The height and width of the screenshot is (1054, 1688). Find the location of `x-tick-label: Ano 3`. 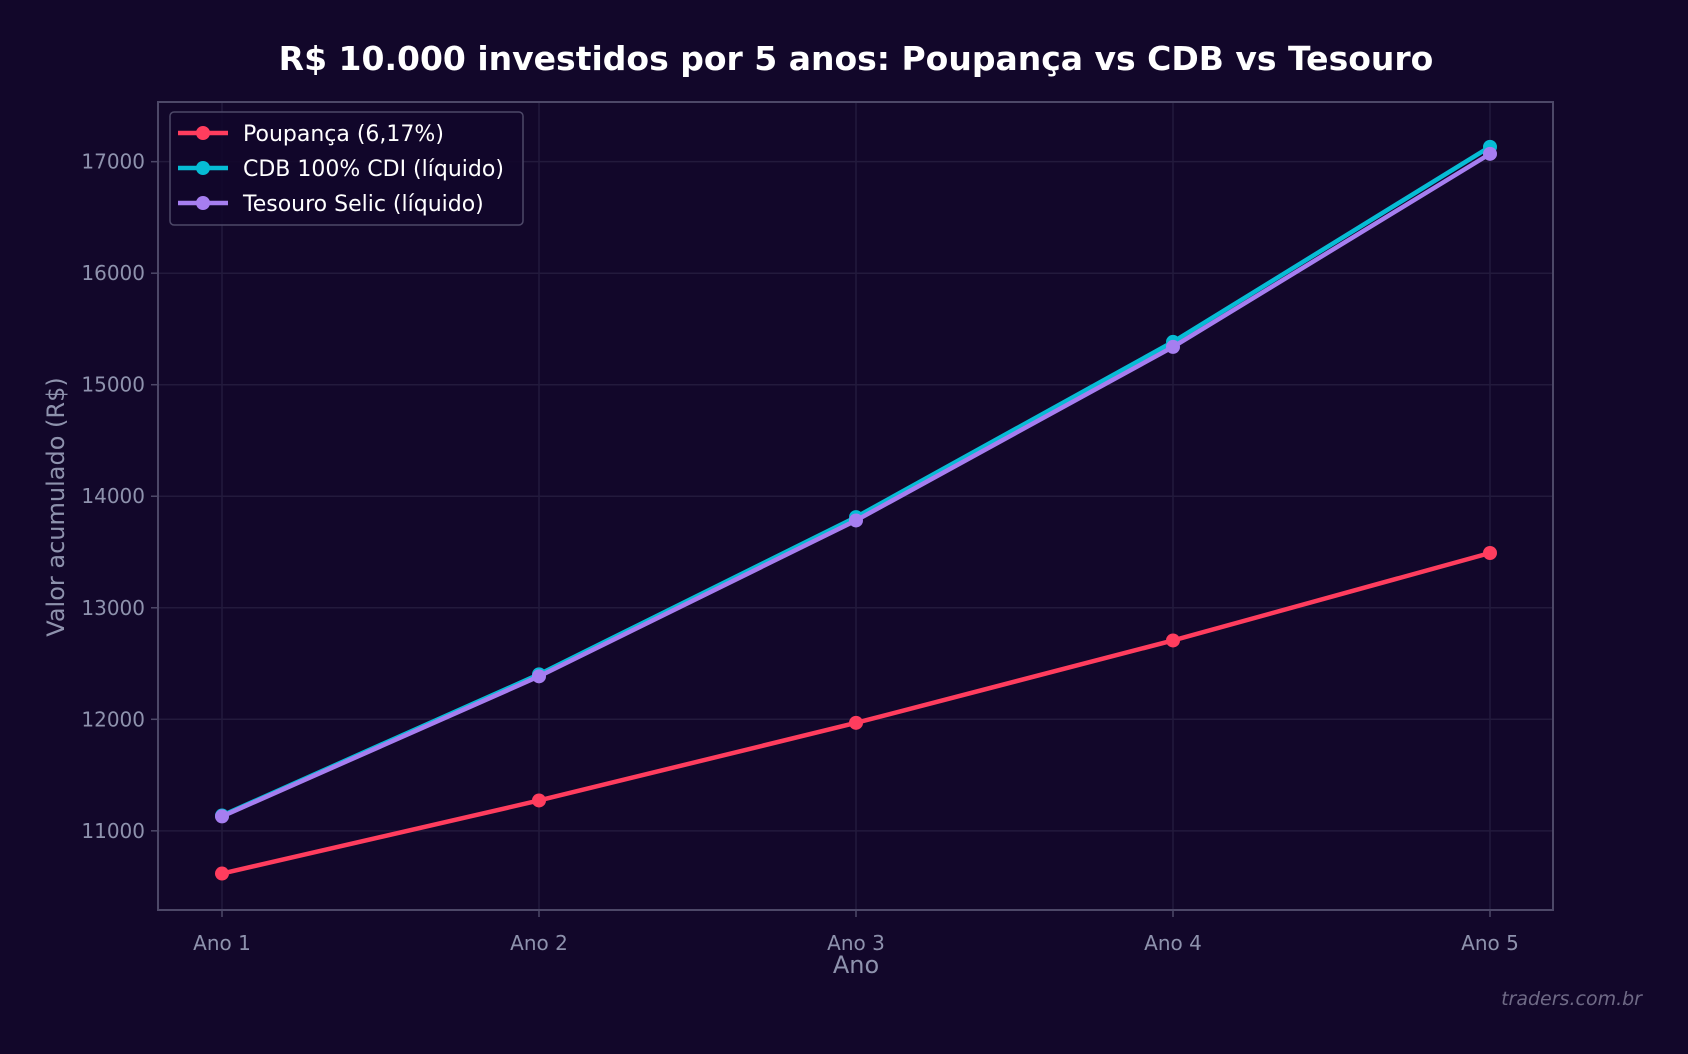

x-tick-label: Ano 3 is located at coordinates (856, 943).